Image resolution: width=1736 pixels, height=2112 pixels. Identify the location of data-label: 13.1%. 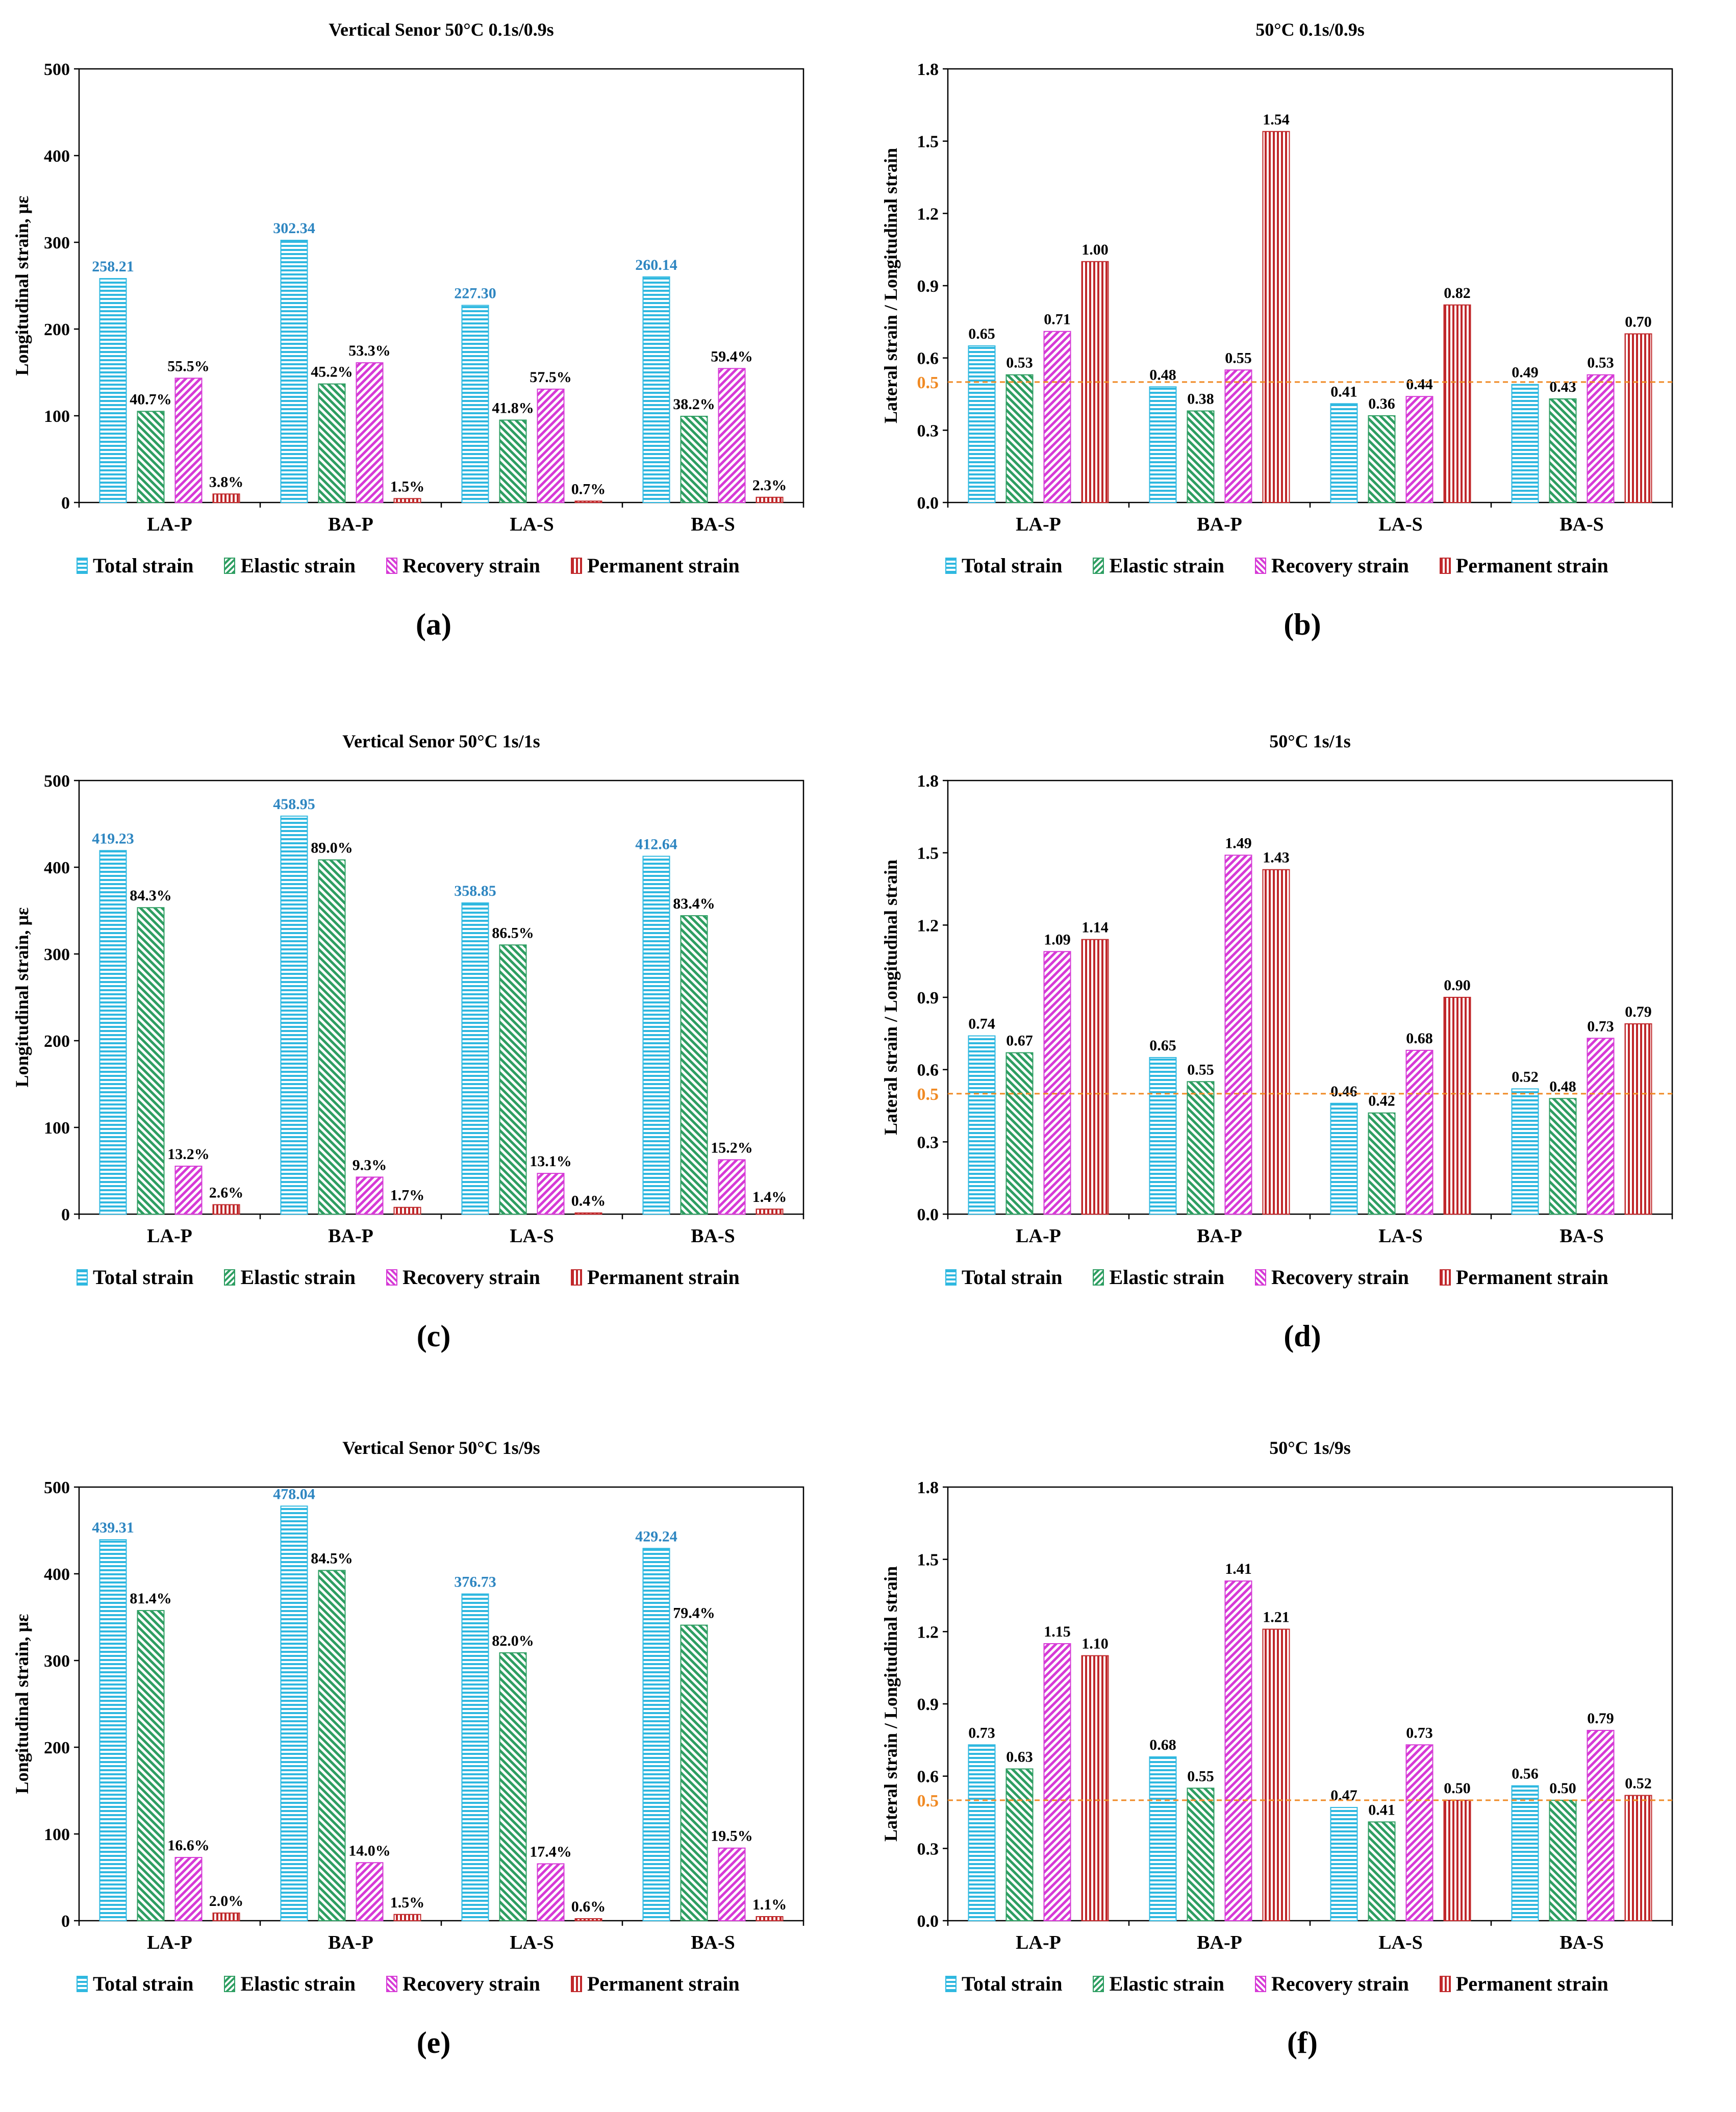
(551, 1161).